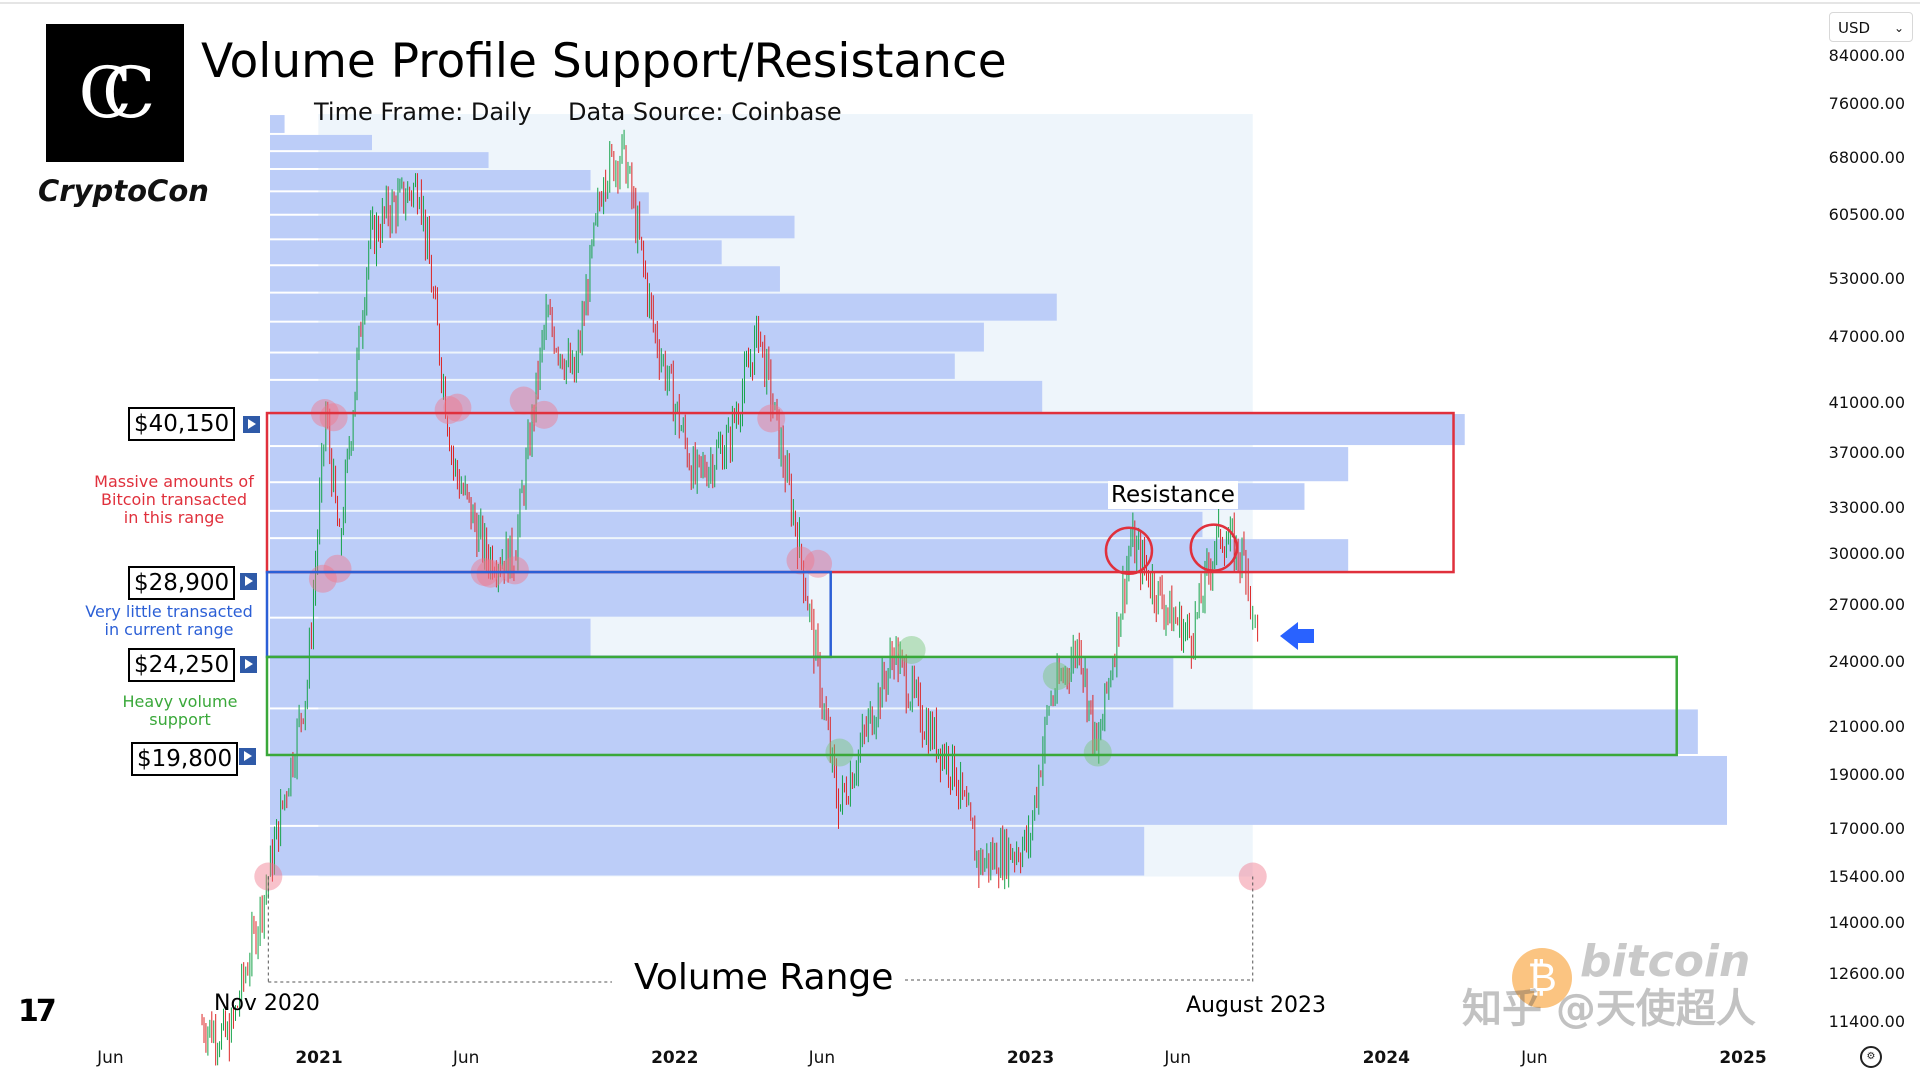 The image size is (1920, 1079). Describe the element at coordinates (1866, 726) in the screenshot. I see `y-tick-label: 21000.00` at that location.